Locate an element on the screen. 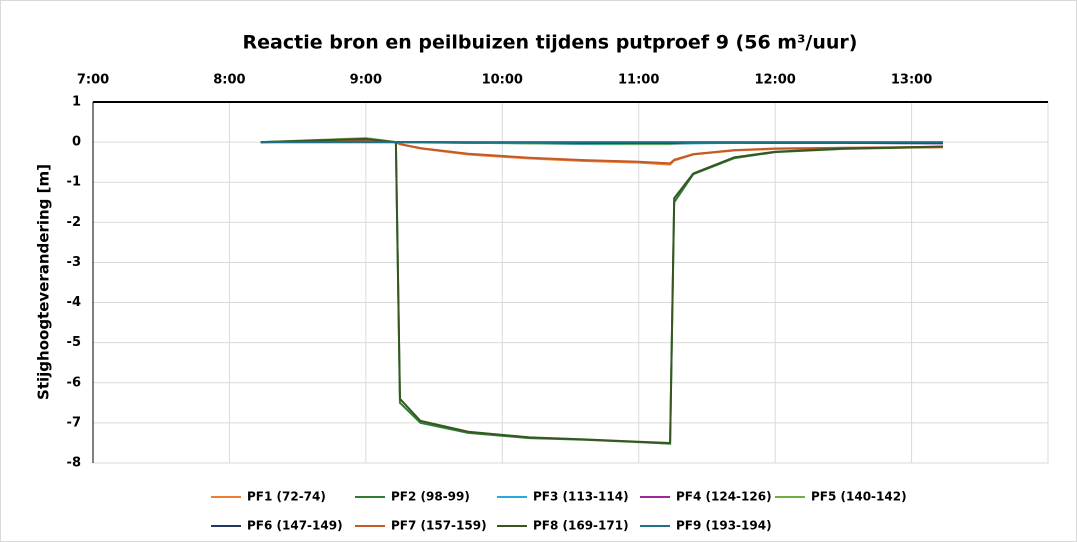 Image resolution: width=1077 pixels, height=542 pixels. y-tick-label: -1 is located at coordinates (74, 182).